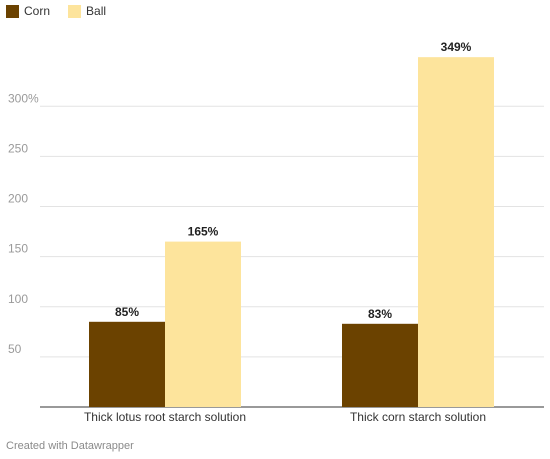 Image resolution: width=550 pixels, height=459 pixels. What do you see at coordinates (418, 417) in the screenshot?
I see `x-tick-label: Thick corn starch solution` at bounding box center [418, 417].